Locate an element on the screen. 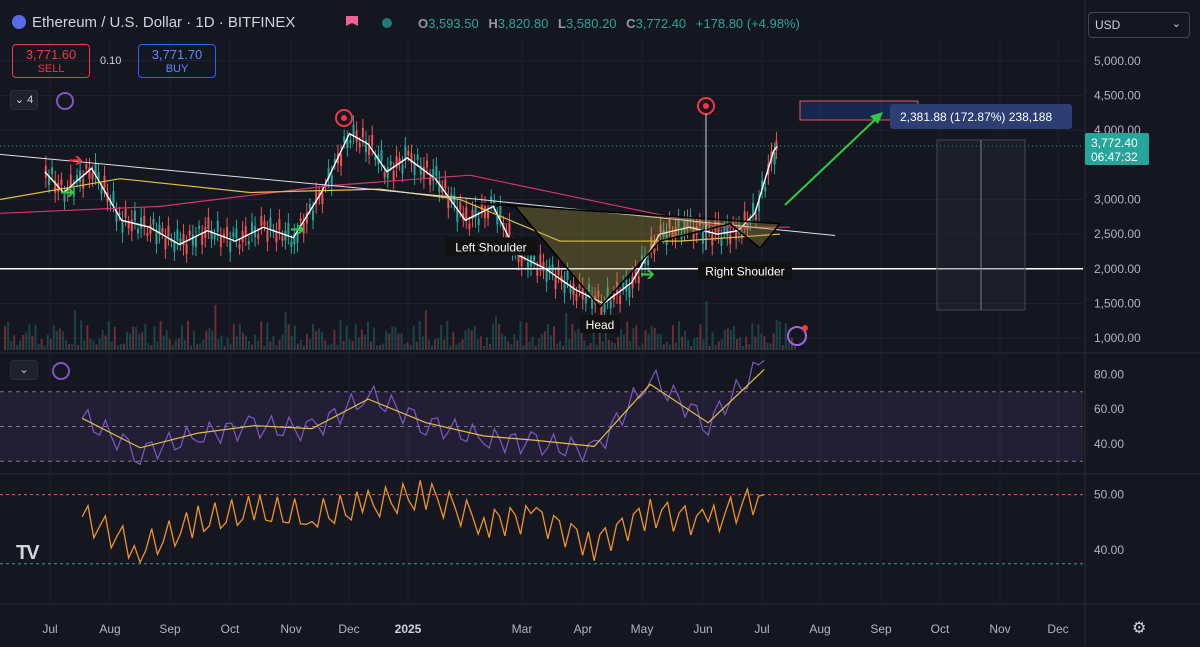 Image resolution: width=1200 pixels, height=647 pixels. indicators-collapse-button: ⌄ 4 is located at coordinates (24, 100).